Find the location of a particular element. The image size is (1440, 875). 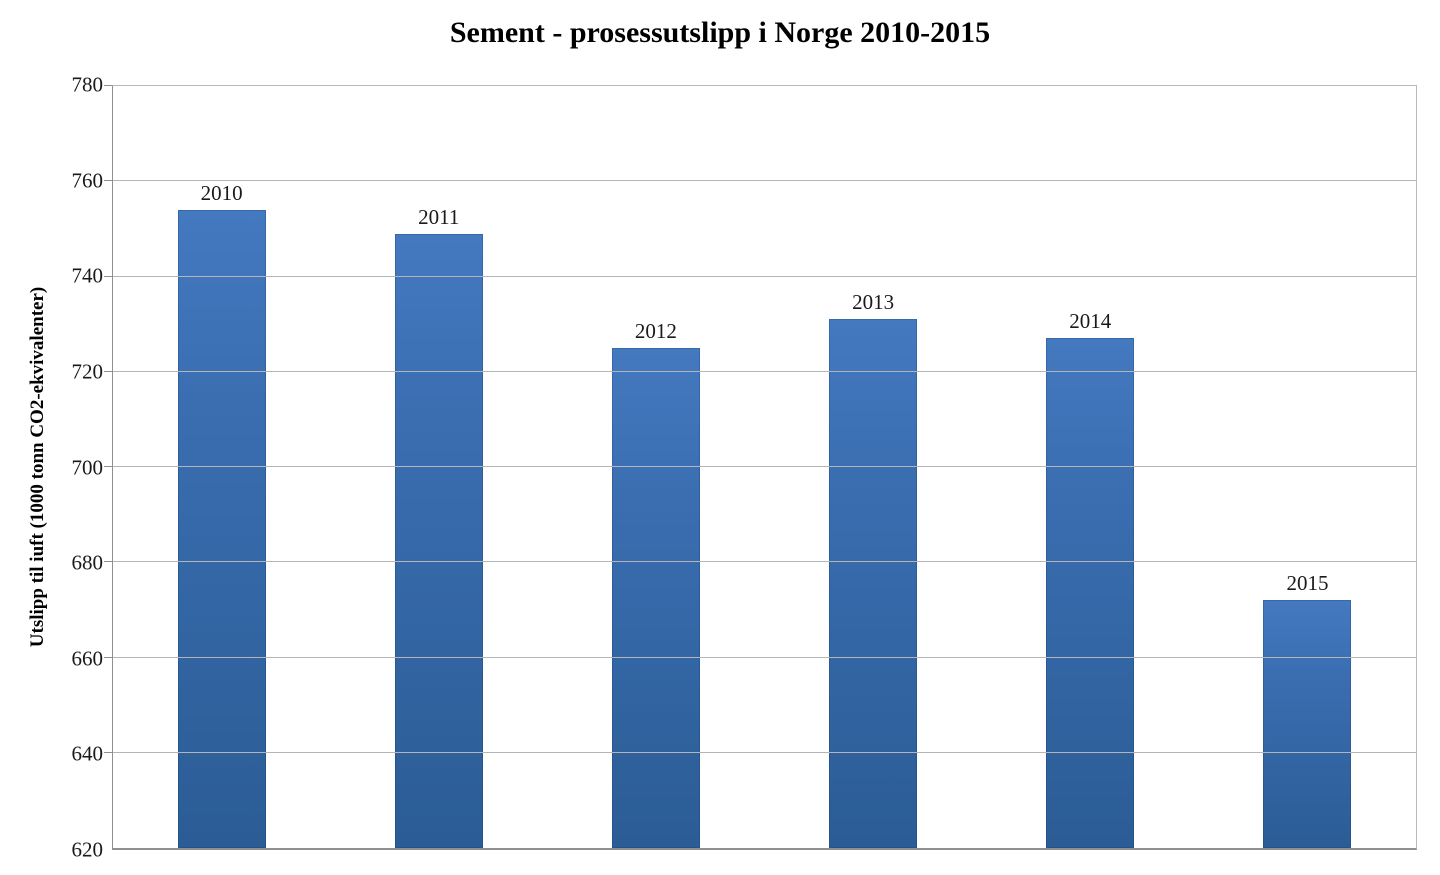

y-tick-label-620: 620 is located at coordinates (87, 849).